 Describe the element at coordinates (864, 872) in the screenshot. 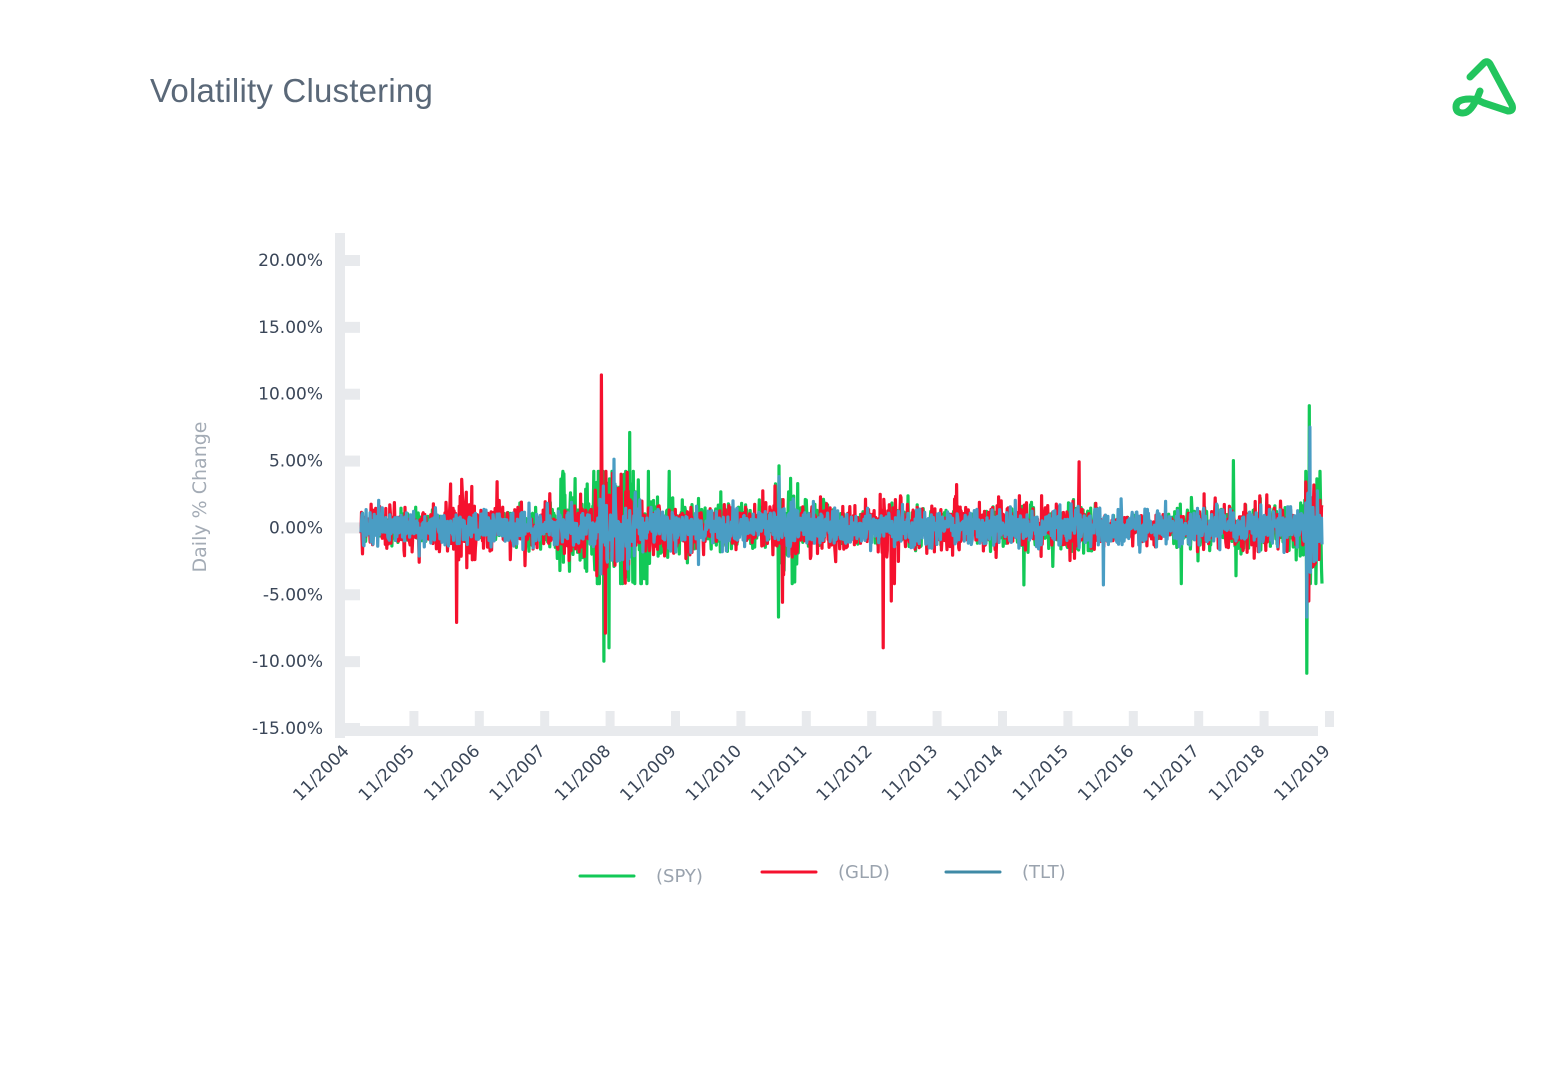

I see `legend-label: (GLD)` at that location.